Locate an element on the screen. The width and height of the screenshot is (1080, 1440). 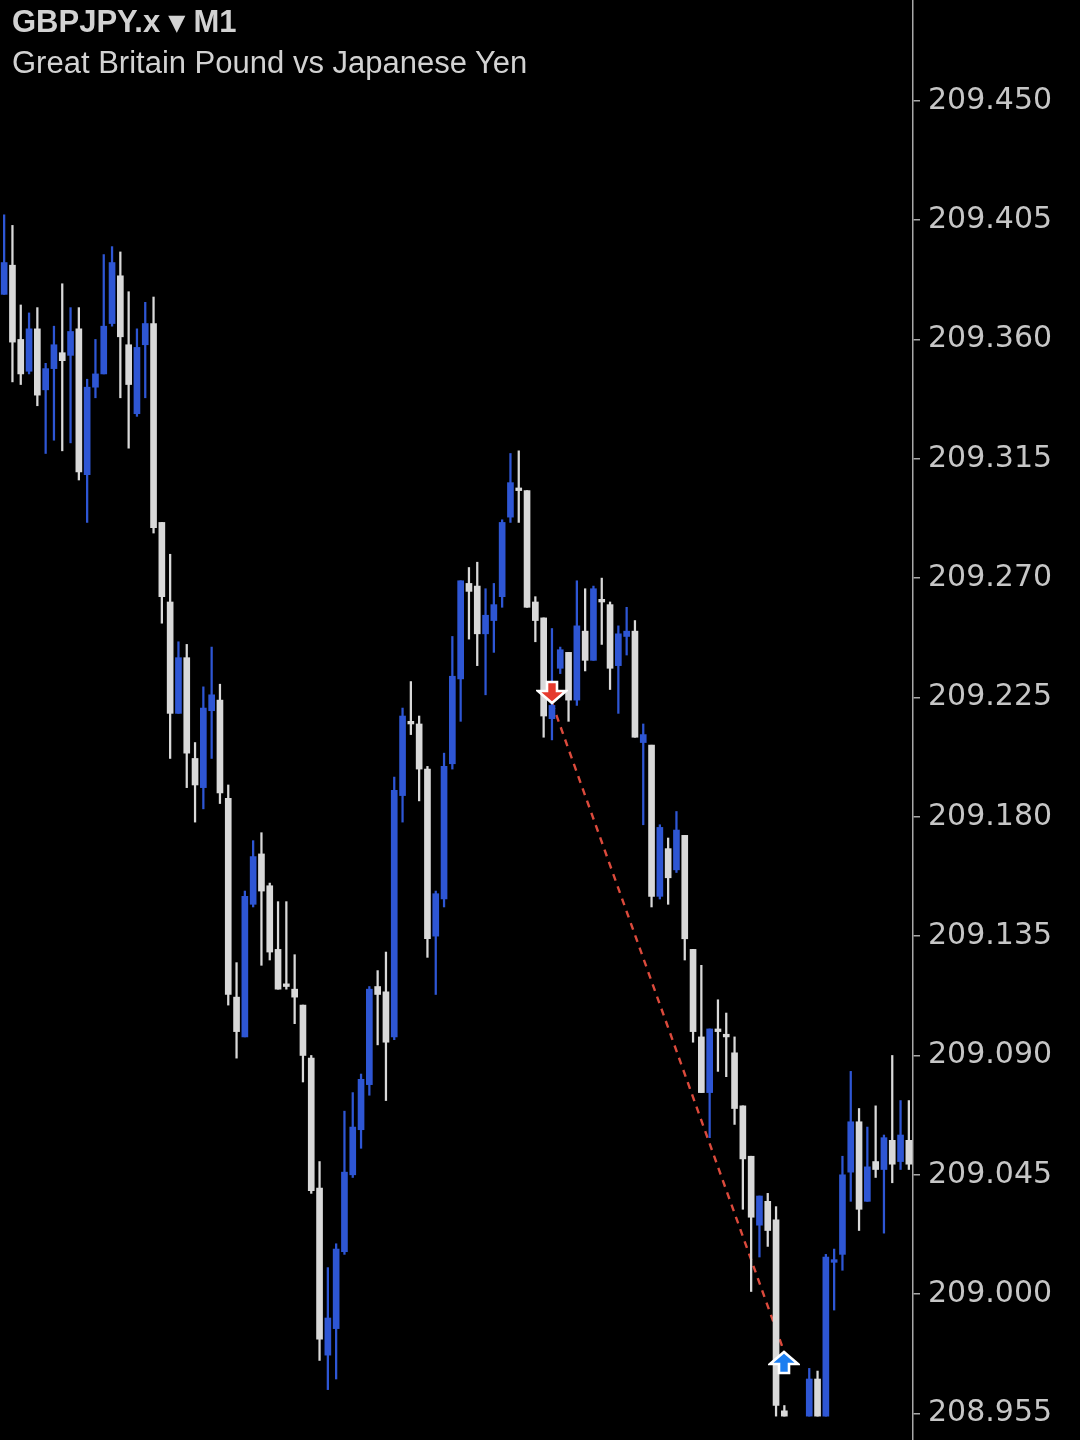
y-tick-label: 209.450 is located at coordinates (990, 98).